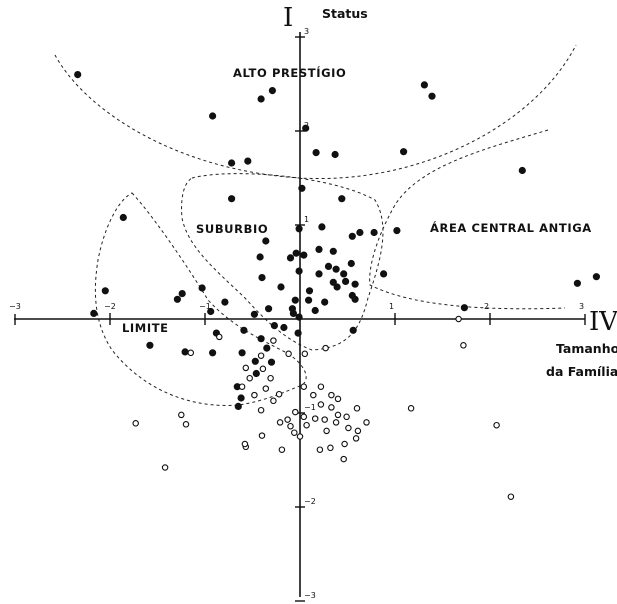 This screenshot has height=604, width=617. What do you see at coordinates (289, 72) in the screenshot?
I see `region-label-alto-prestigio: ALTO PRESTÍGIO` at bounding box center [289, 72].